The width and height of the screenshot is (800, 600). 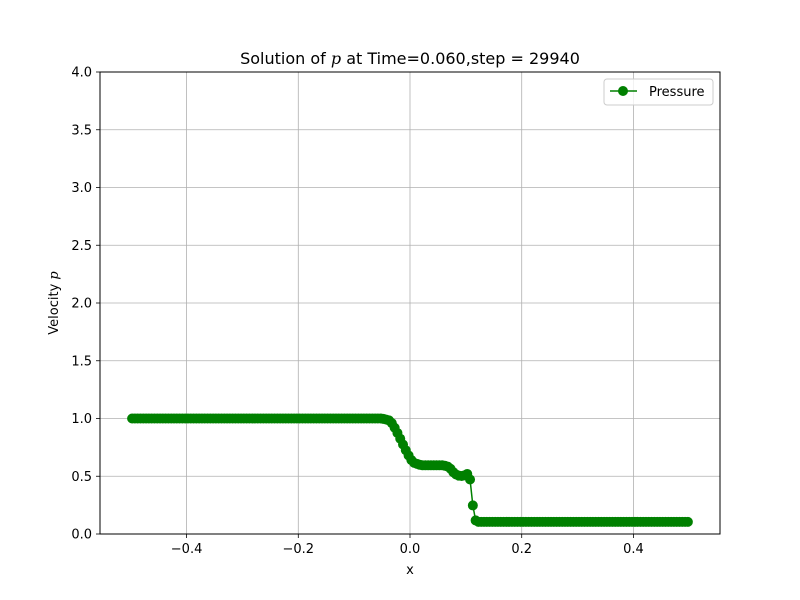 I want to click on y-axis: 0.0 0.5 1.0 1.5 2.0 2.5 3.0 3.5 4.0, so click(x=85, y=304).